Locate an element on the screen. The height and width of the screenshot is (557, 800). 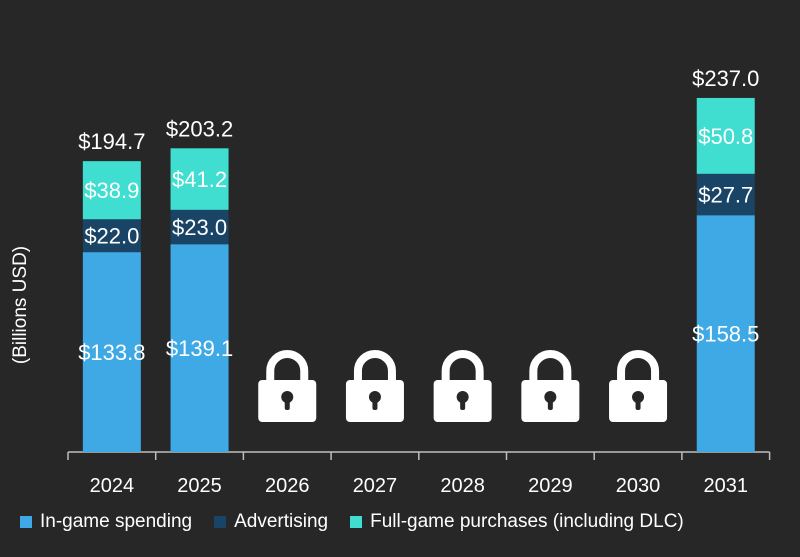
bar-in-game-spending-2025 is located at coordinates (199, 348).